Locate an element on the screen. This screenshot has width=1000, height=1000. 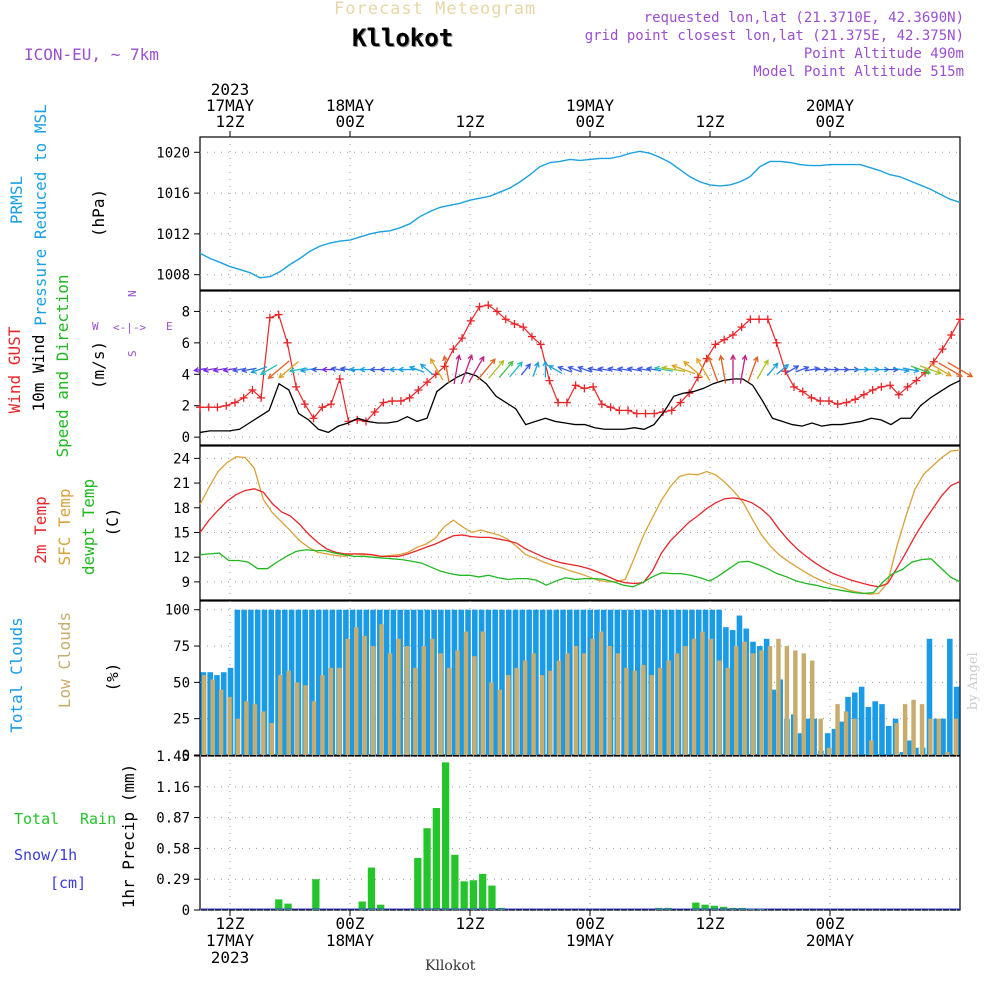
y-tick-label: 0.29 is located at coordinates (173, 880).